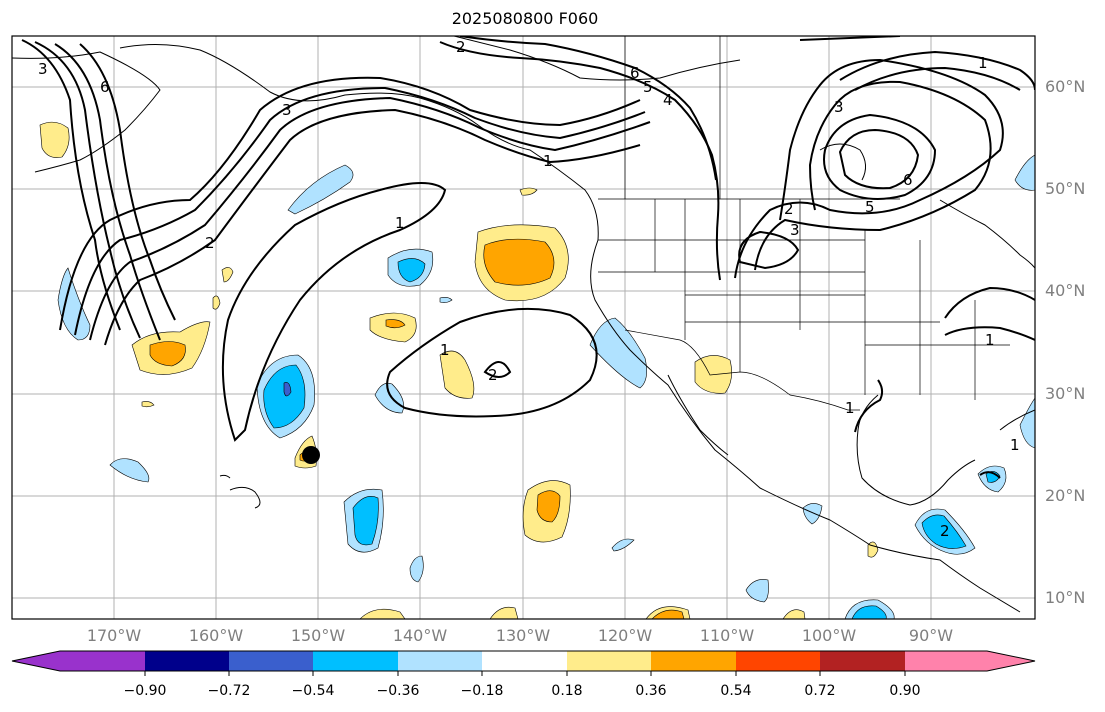 This screenshot has width=1105, height=712. What do you see at coordinates (311, 455) in the screenshot?
I see `location-marker` at bounding box center [311, 455].